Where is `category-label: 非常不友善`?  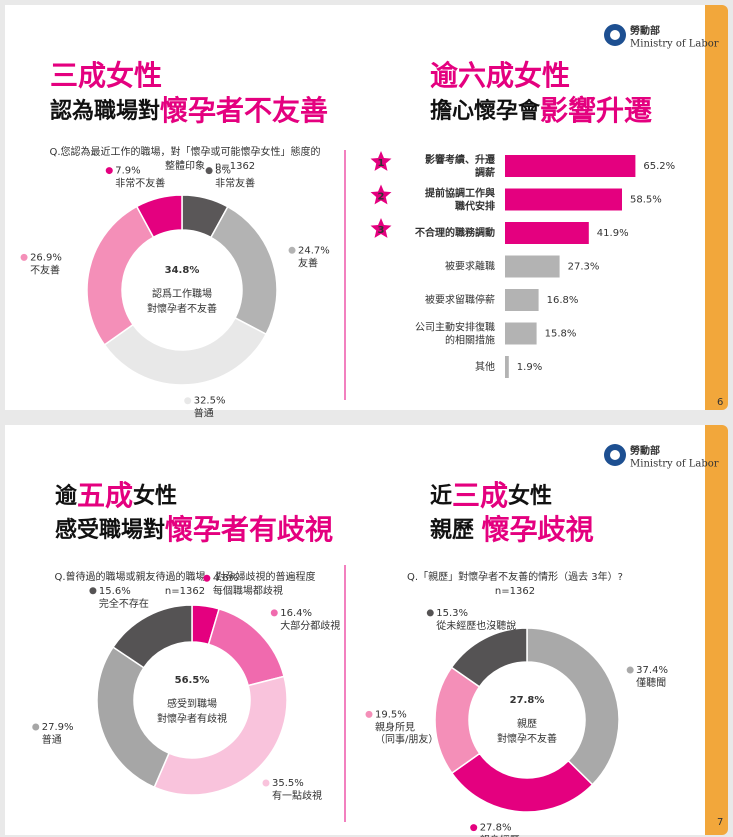
category-label: 非常不友善 is located at coordinates (140, 183).